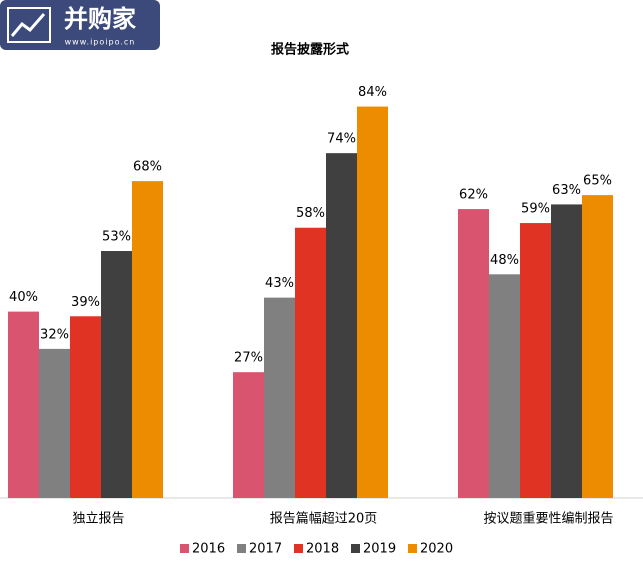  Describe the element at coordinates (54, 334) in the screenshot. I see `value-label: 32%` at that location.